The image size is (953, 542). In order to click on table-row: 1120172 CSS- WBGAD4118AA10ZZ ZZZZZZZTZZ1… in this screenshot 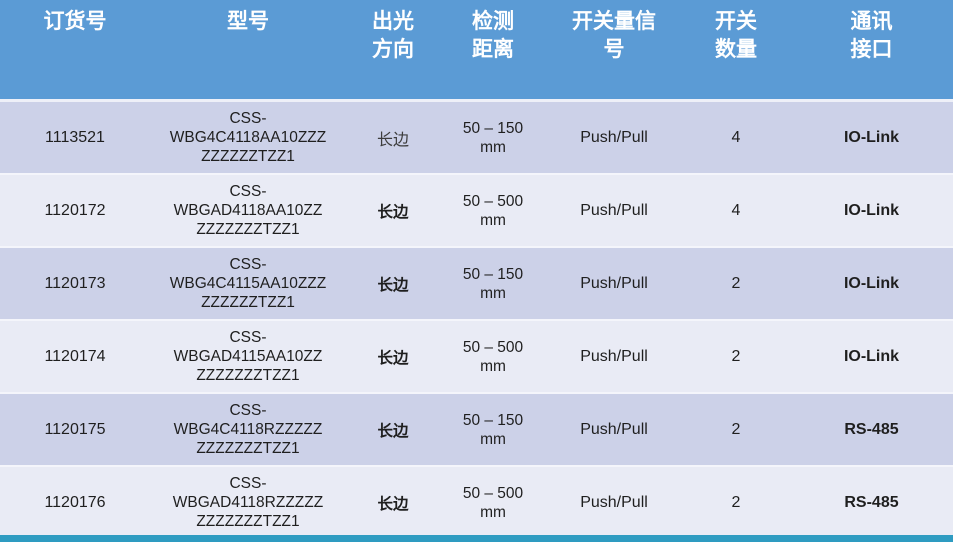, I will do `click(476, 210)`.